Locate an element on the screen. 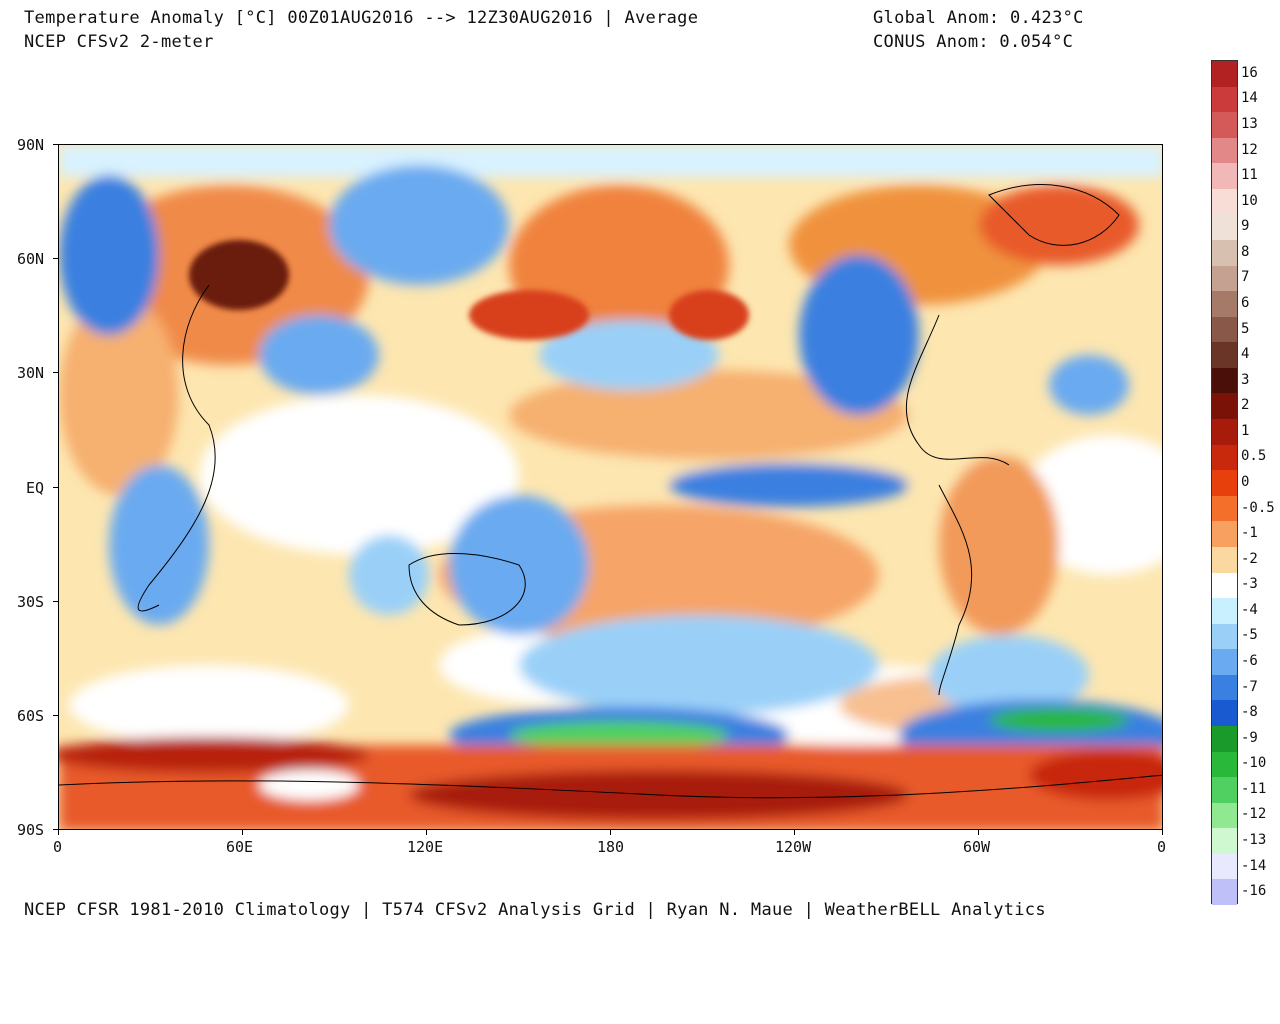 The width and height of the screenshot is (1280, 1024). lon-label-120w: 120W is located at coordinates (793, 847).